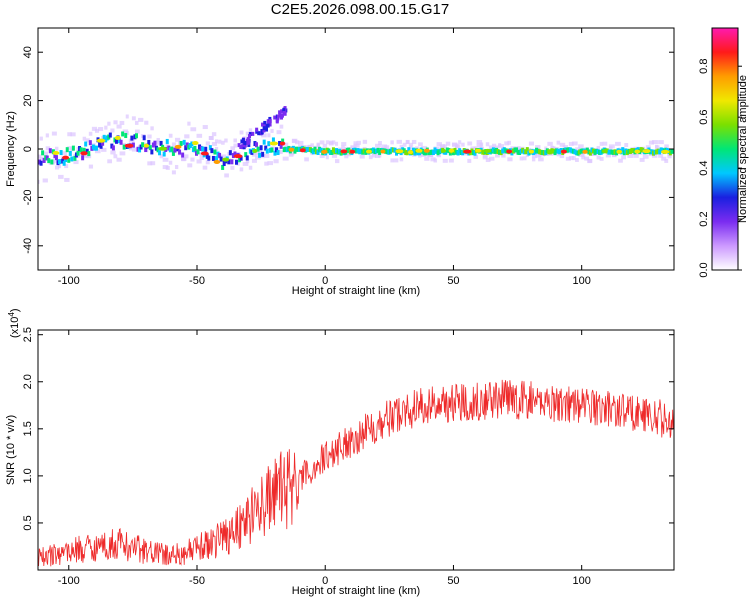 The image size is (750, 600). Describe the element at coordinates (28, 197) in the screenshot. I see `spectrogram-ytick-label-1: -20` at that location.